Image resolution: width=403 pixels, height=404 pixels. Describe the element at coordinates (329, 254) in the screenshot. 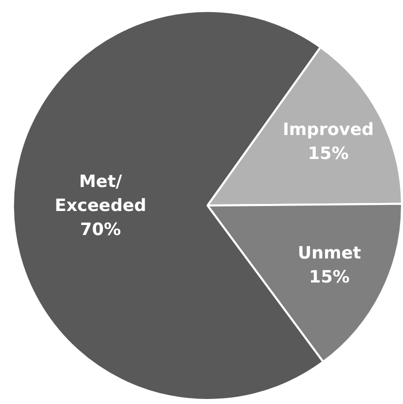

I see `slice-label: Unmet` at that location.